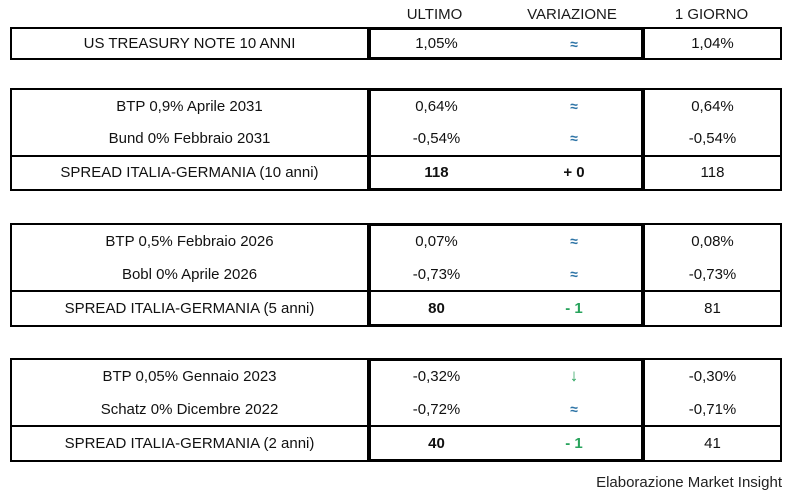  Describe the element at coordinates (689, 482) in the screenshot. I see `source-credit: Elaborazione Market Insight` at that location.